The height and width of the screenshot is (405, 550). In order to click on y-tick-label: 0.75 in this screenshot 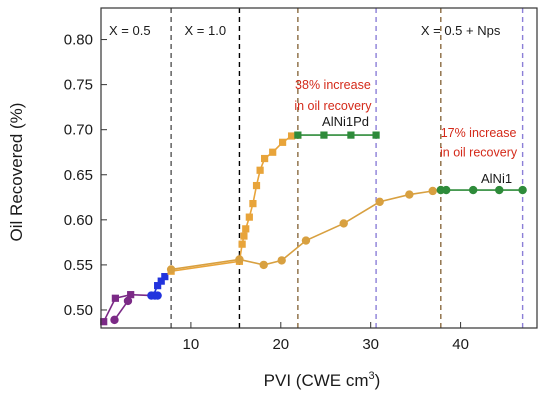, I will do `click(78, 85)`.